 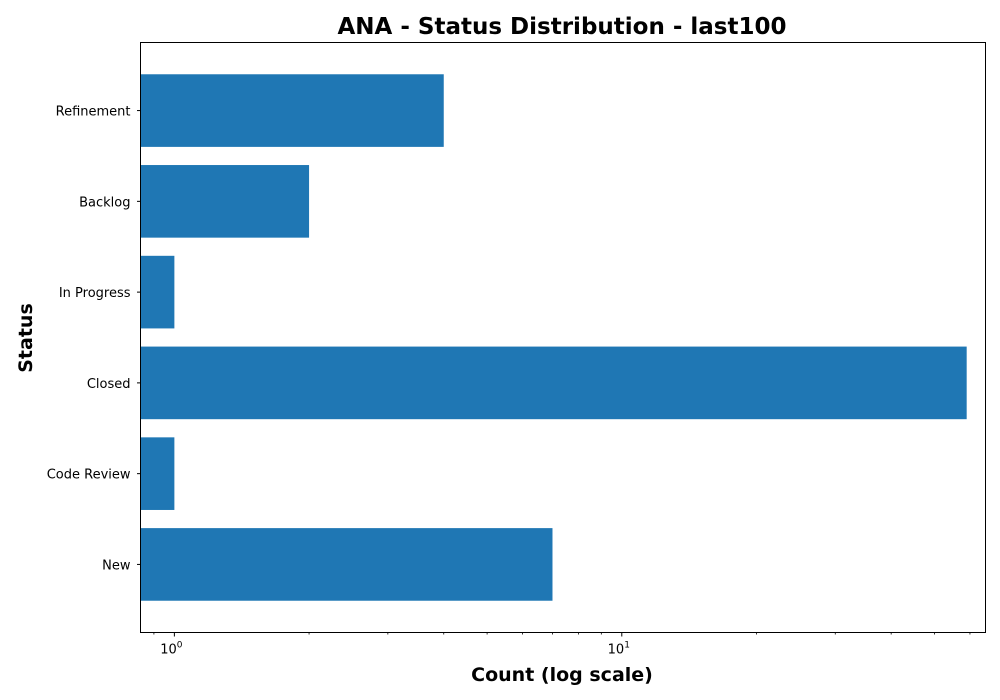 What do you see at coordinates (553, 383) in the screenshot?
I see `bar-closed` at bounding box center [553, 383].